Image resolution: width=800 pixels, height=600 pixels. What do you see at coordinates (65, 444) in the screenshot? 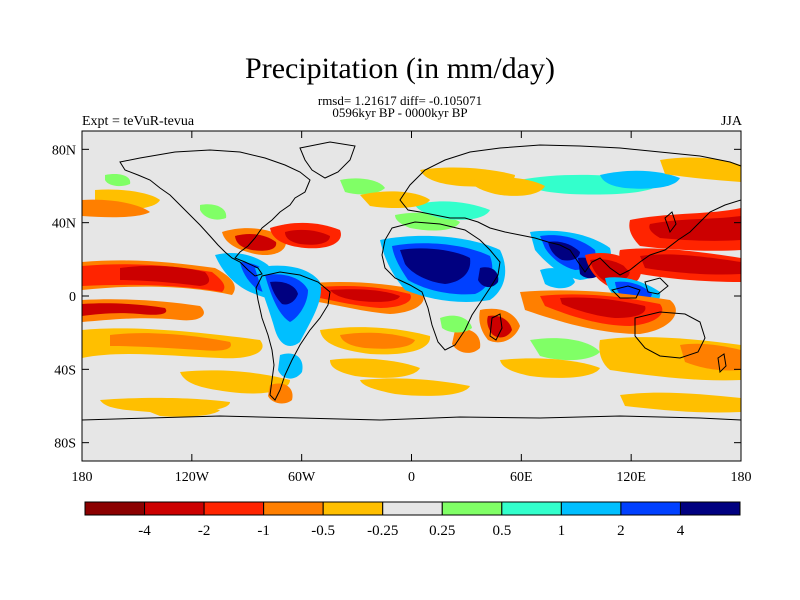
I see `lat-tick-label: 80S` at bounding box center [65, 444].